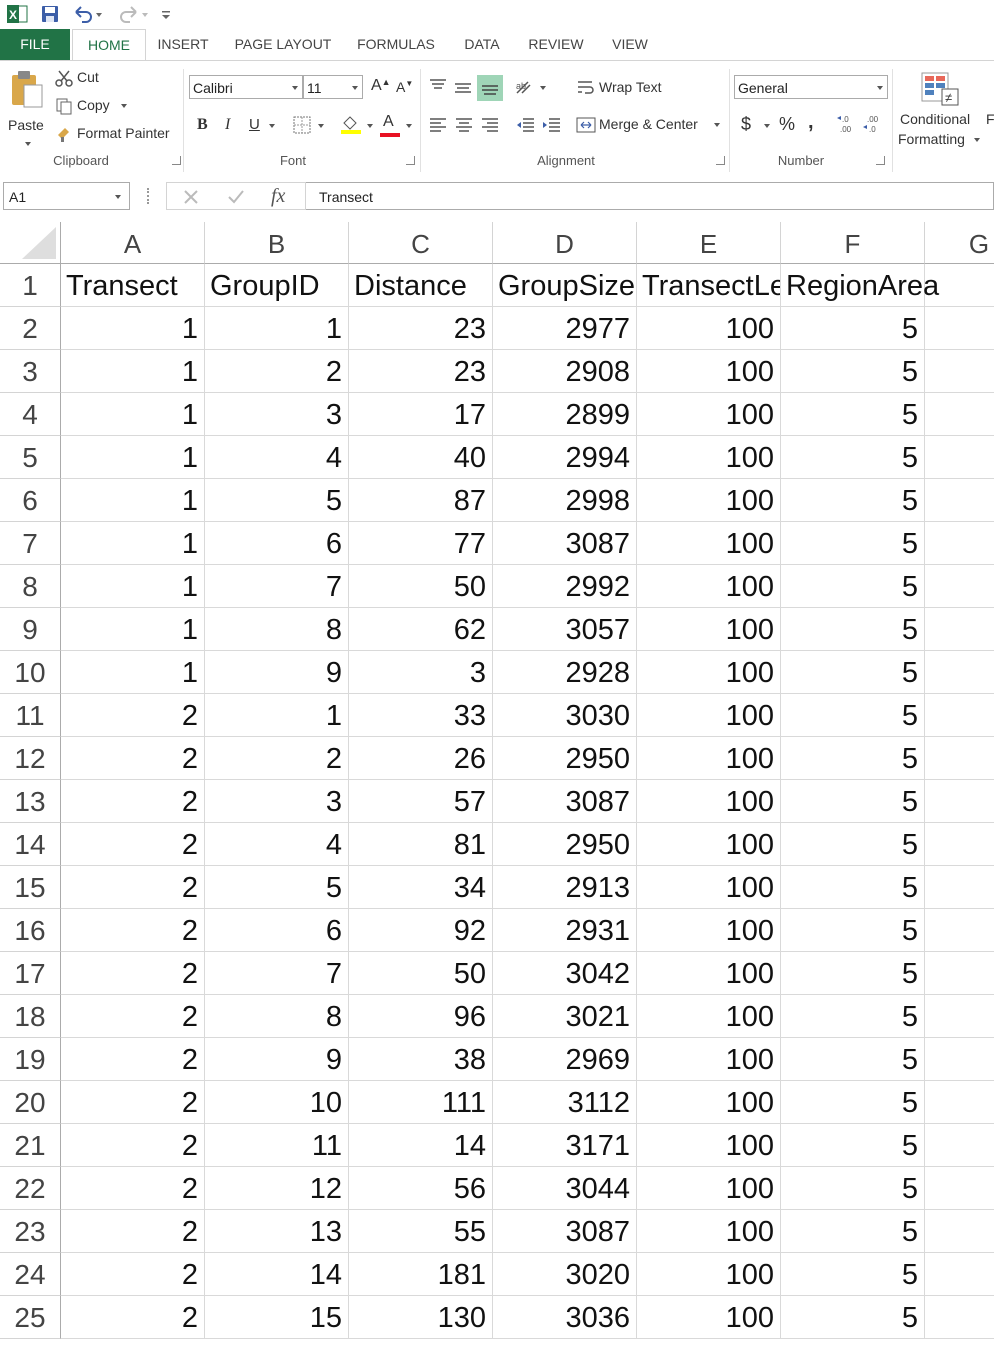 Image resolution: width=994 pixels, height=1350 pixels. Describe the element at coordinates (124, 106) in the screenshot. I see `copy-dropdown-icon` at that location.